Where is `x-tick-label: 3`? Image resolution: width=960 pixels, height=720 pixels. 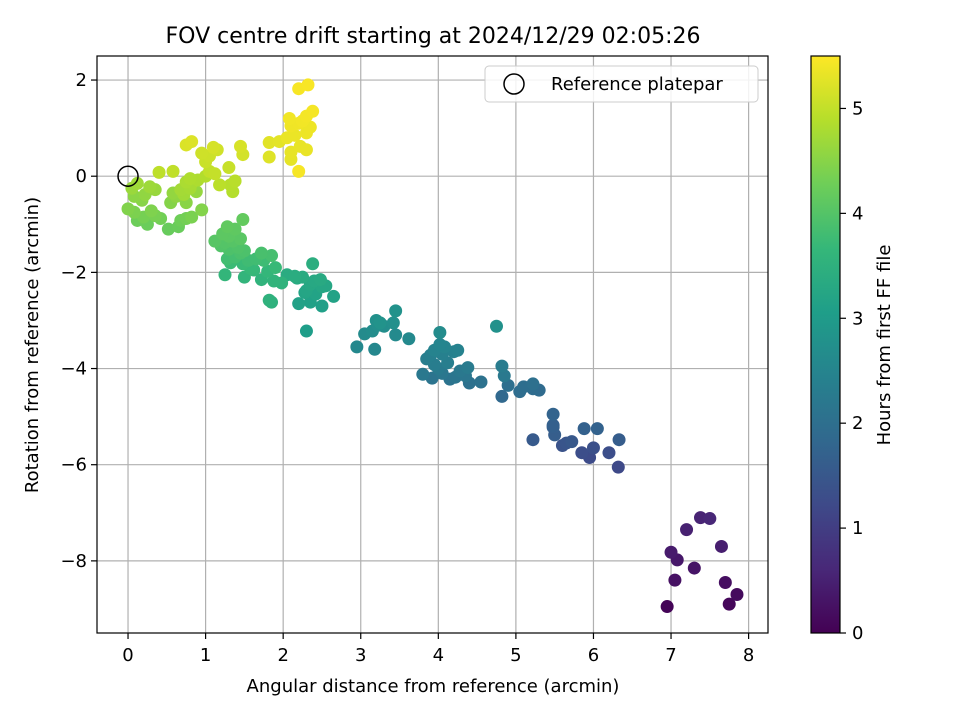
x-tick-label: 3 is located at coordinates (360, 655).